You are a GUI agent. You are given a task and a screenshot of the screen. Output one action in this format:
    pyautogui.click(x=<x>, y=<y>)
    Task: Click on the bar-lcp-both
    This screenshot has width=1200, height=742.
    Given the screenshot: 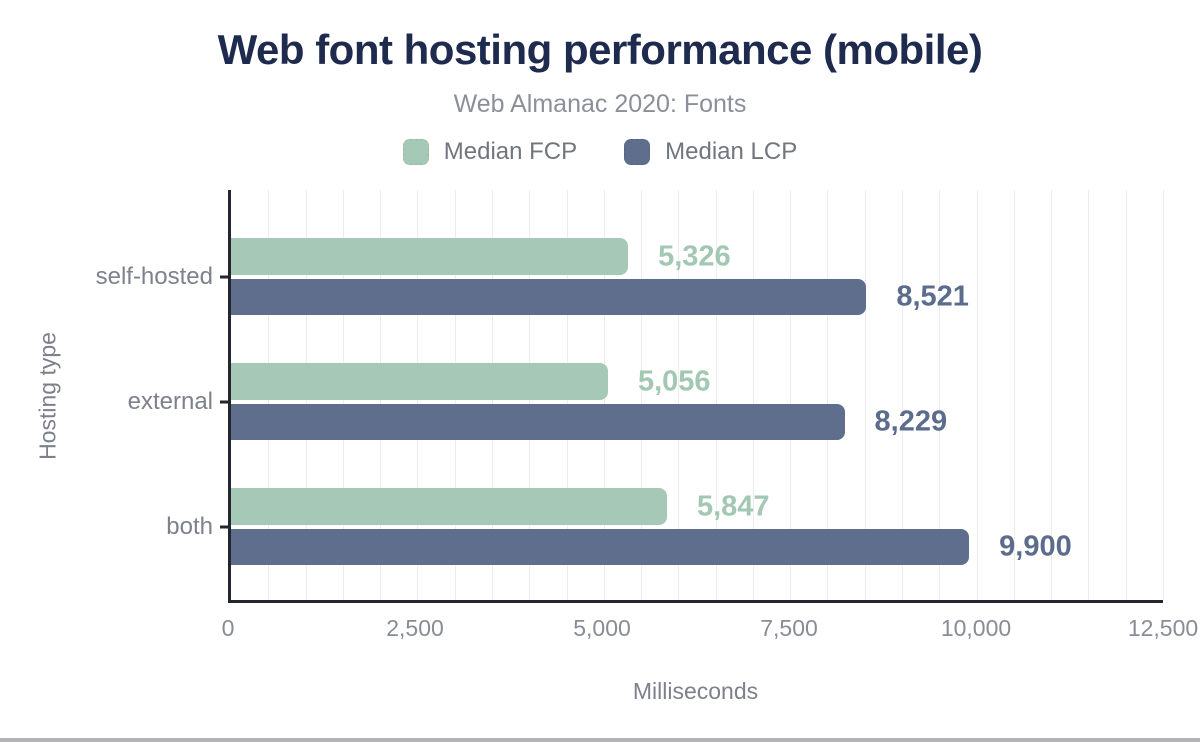 What is the action you would take?
    pyautogui.click(x=600, y=547)
    